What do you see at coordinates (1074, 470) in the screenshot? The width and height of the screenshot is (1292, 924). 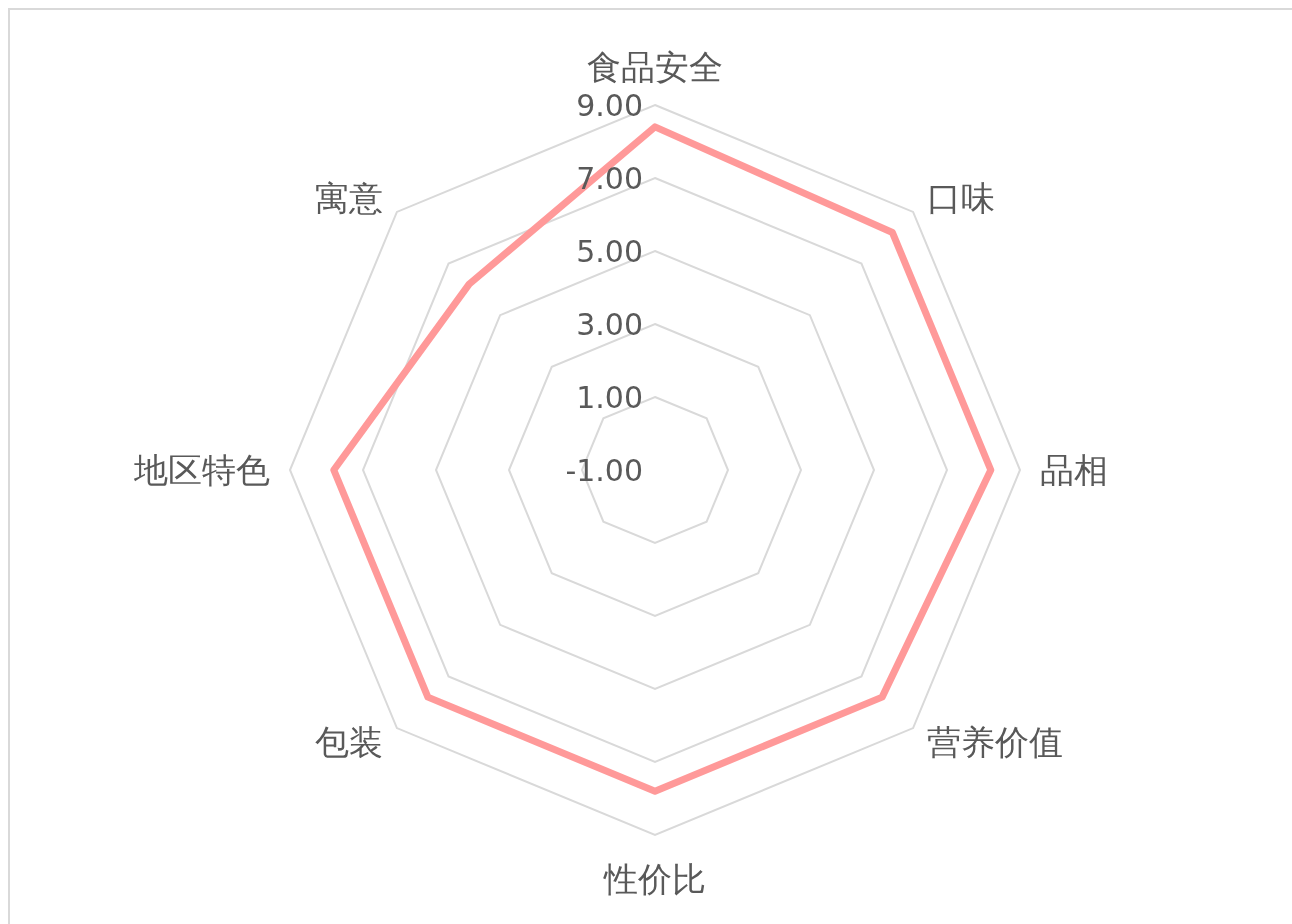 I see `spoke-label: 品相` at bounding box center [1074, 470].